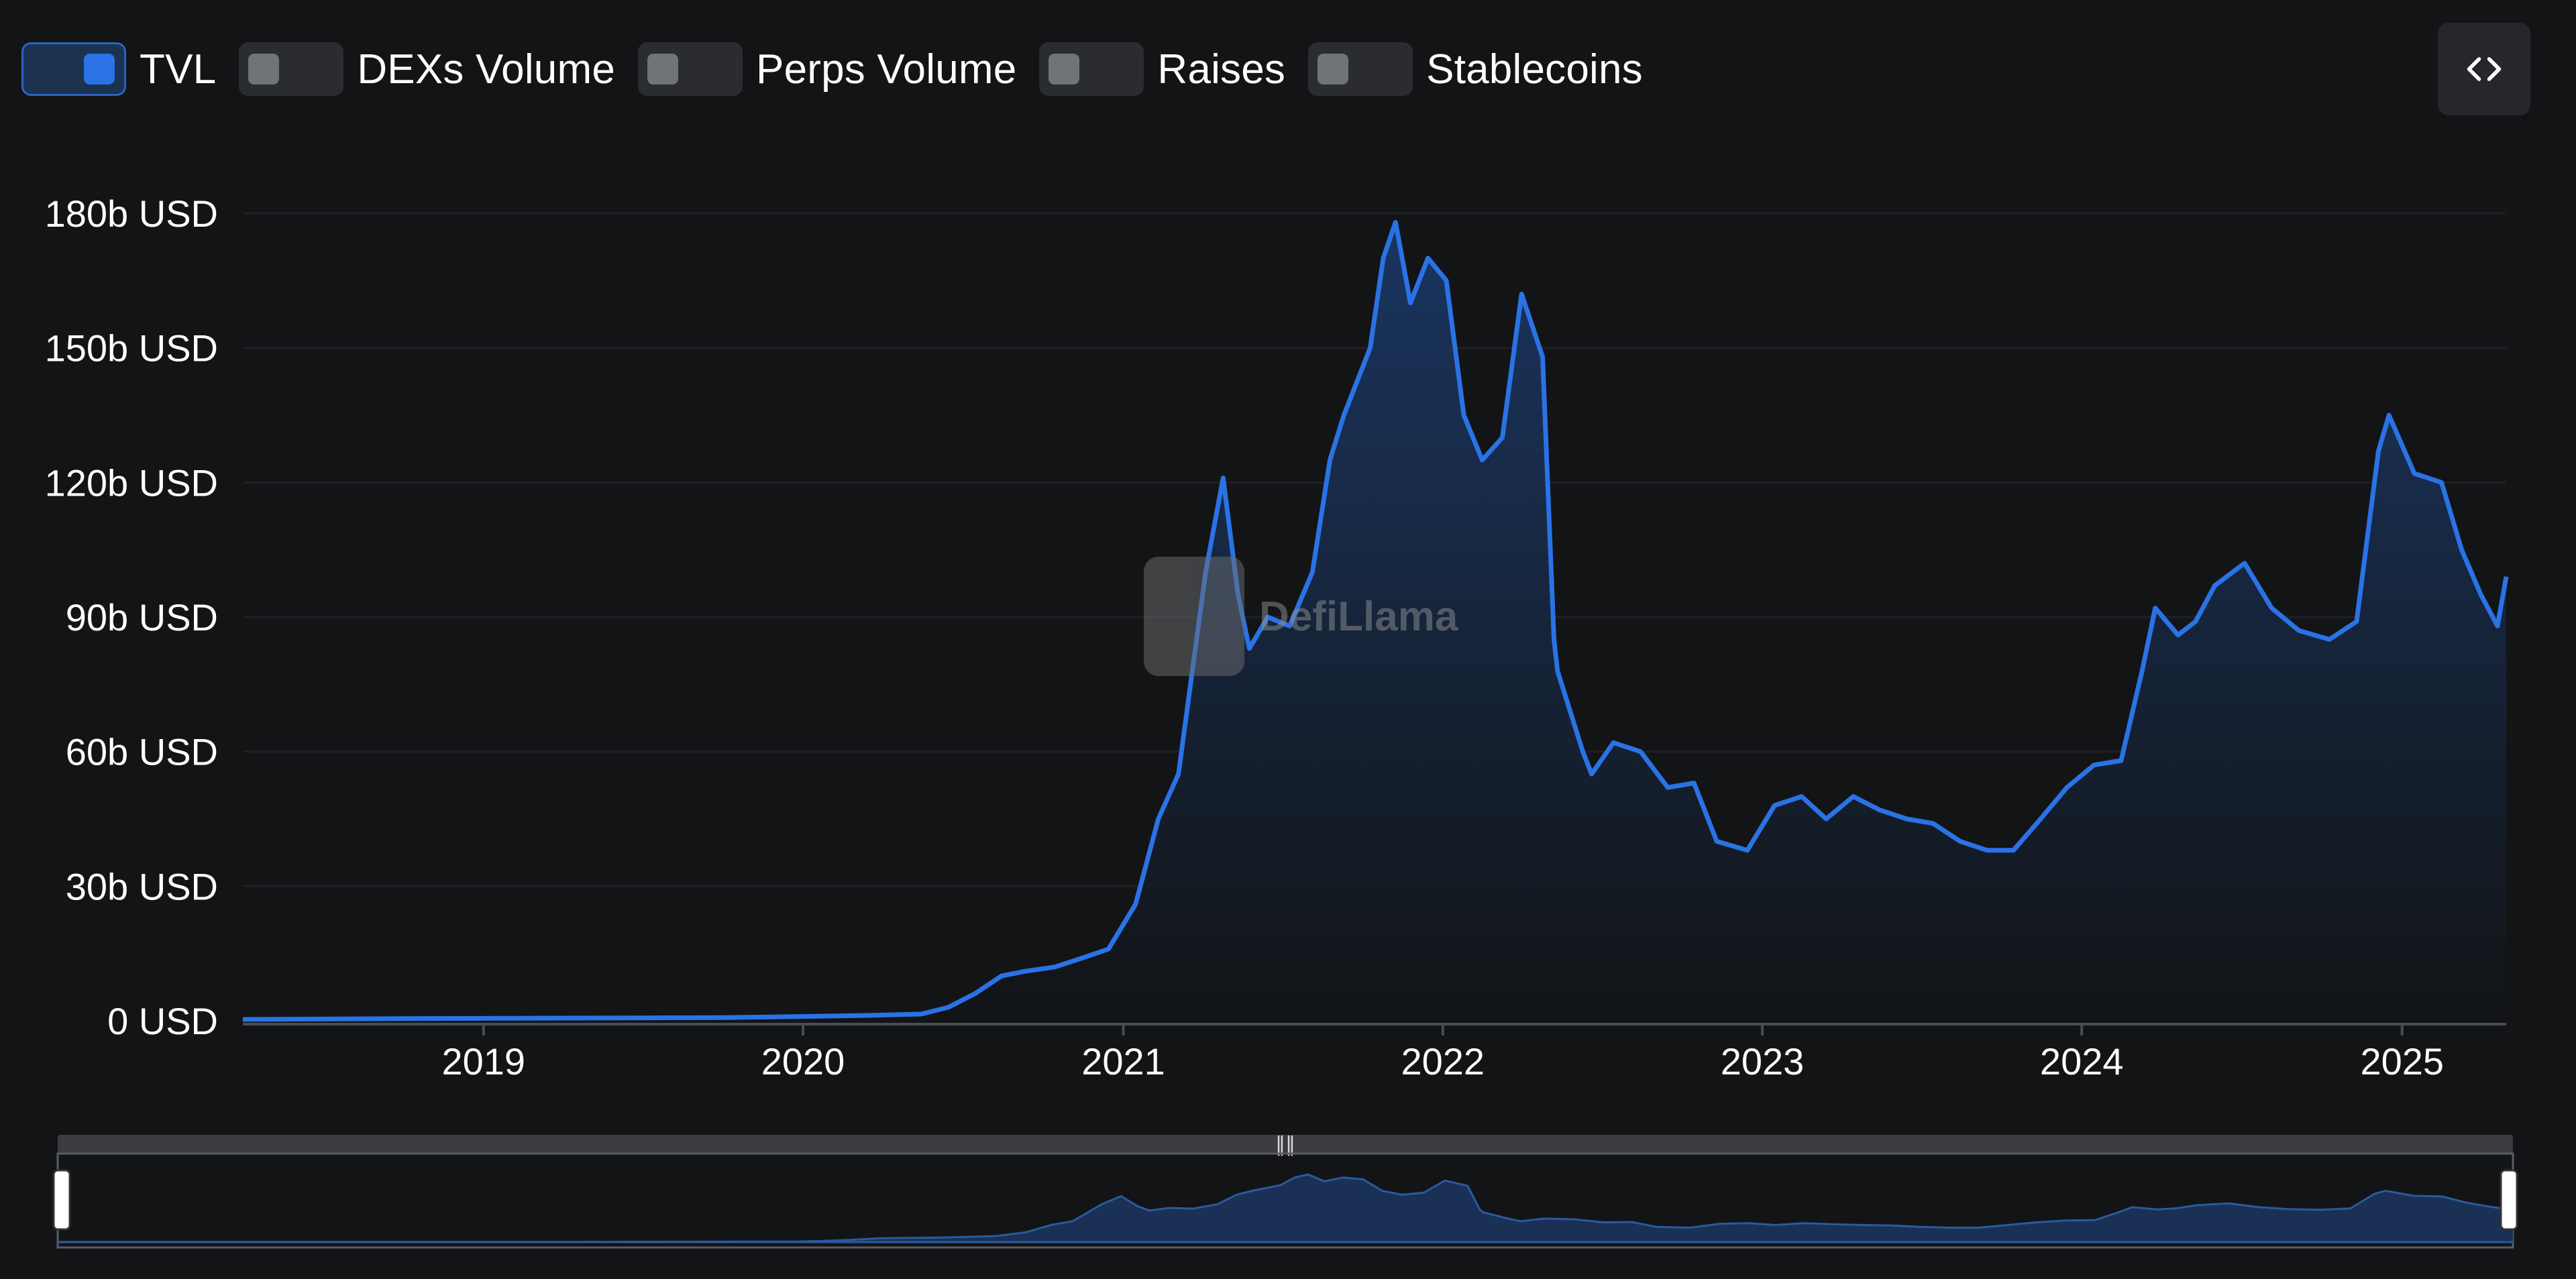  What do you see at coordinates (2082, 1061) in the screenshot?
I see `x-tick-label: 2024` at bounding box center [2082, 1061].